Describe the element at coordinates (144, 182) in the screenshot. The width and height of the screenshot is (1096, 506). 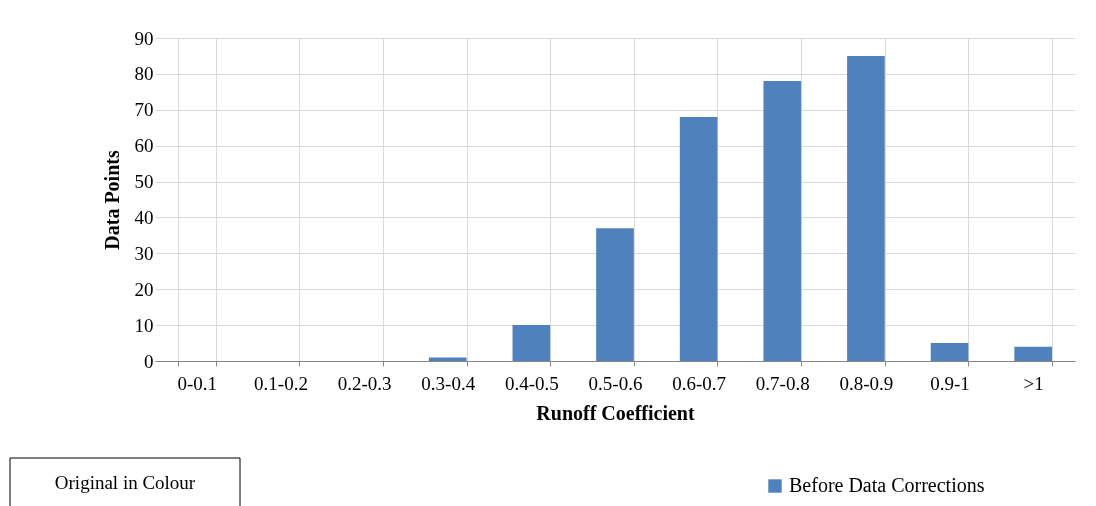
I see `y-tick-label: 50` at that location.